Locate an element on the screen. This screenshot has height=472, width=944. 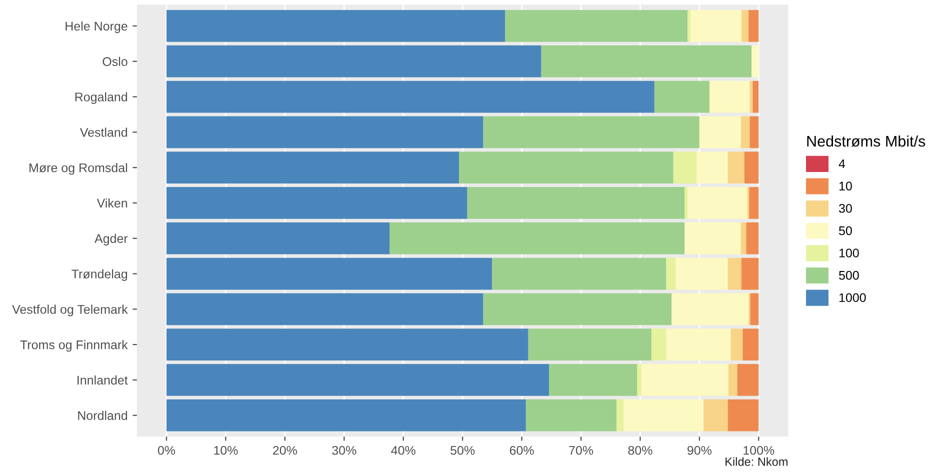
y-tick-label: Agder is located at coordinates (111, 240).